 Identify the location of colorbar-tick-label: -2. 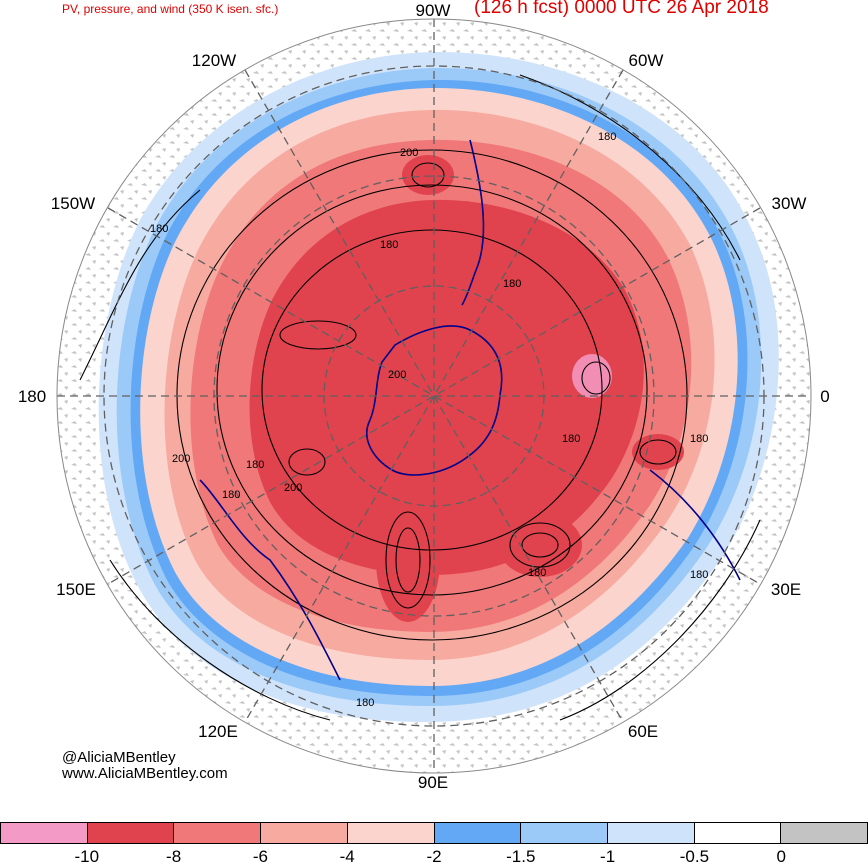
(434, 856).